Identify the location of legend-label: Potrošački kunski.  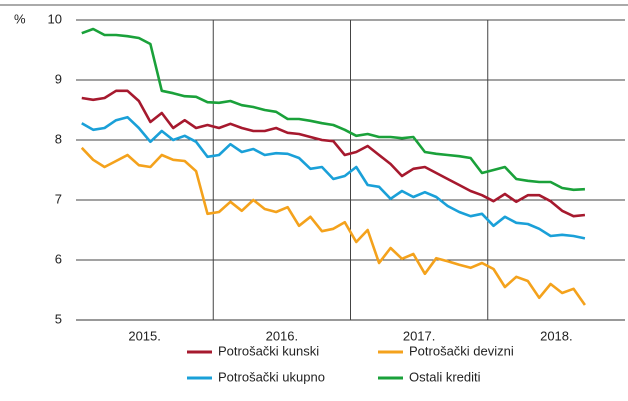
(268, 350).